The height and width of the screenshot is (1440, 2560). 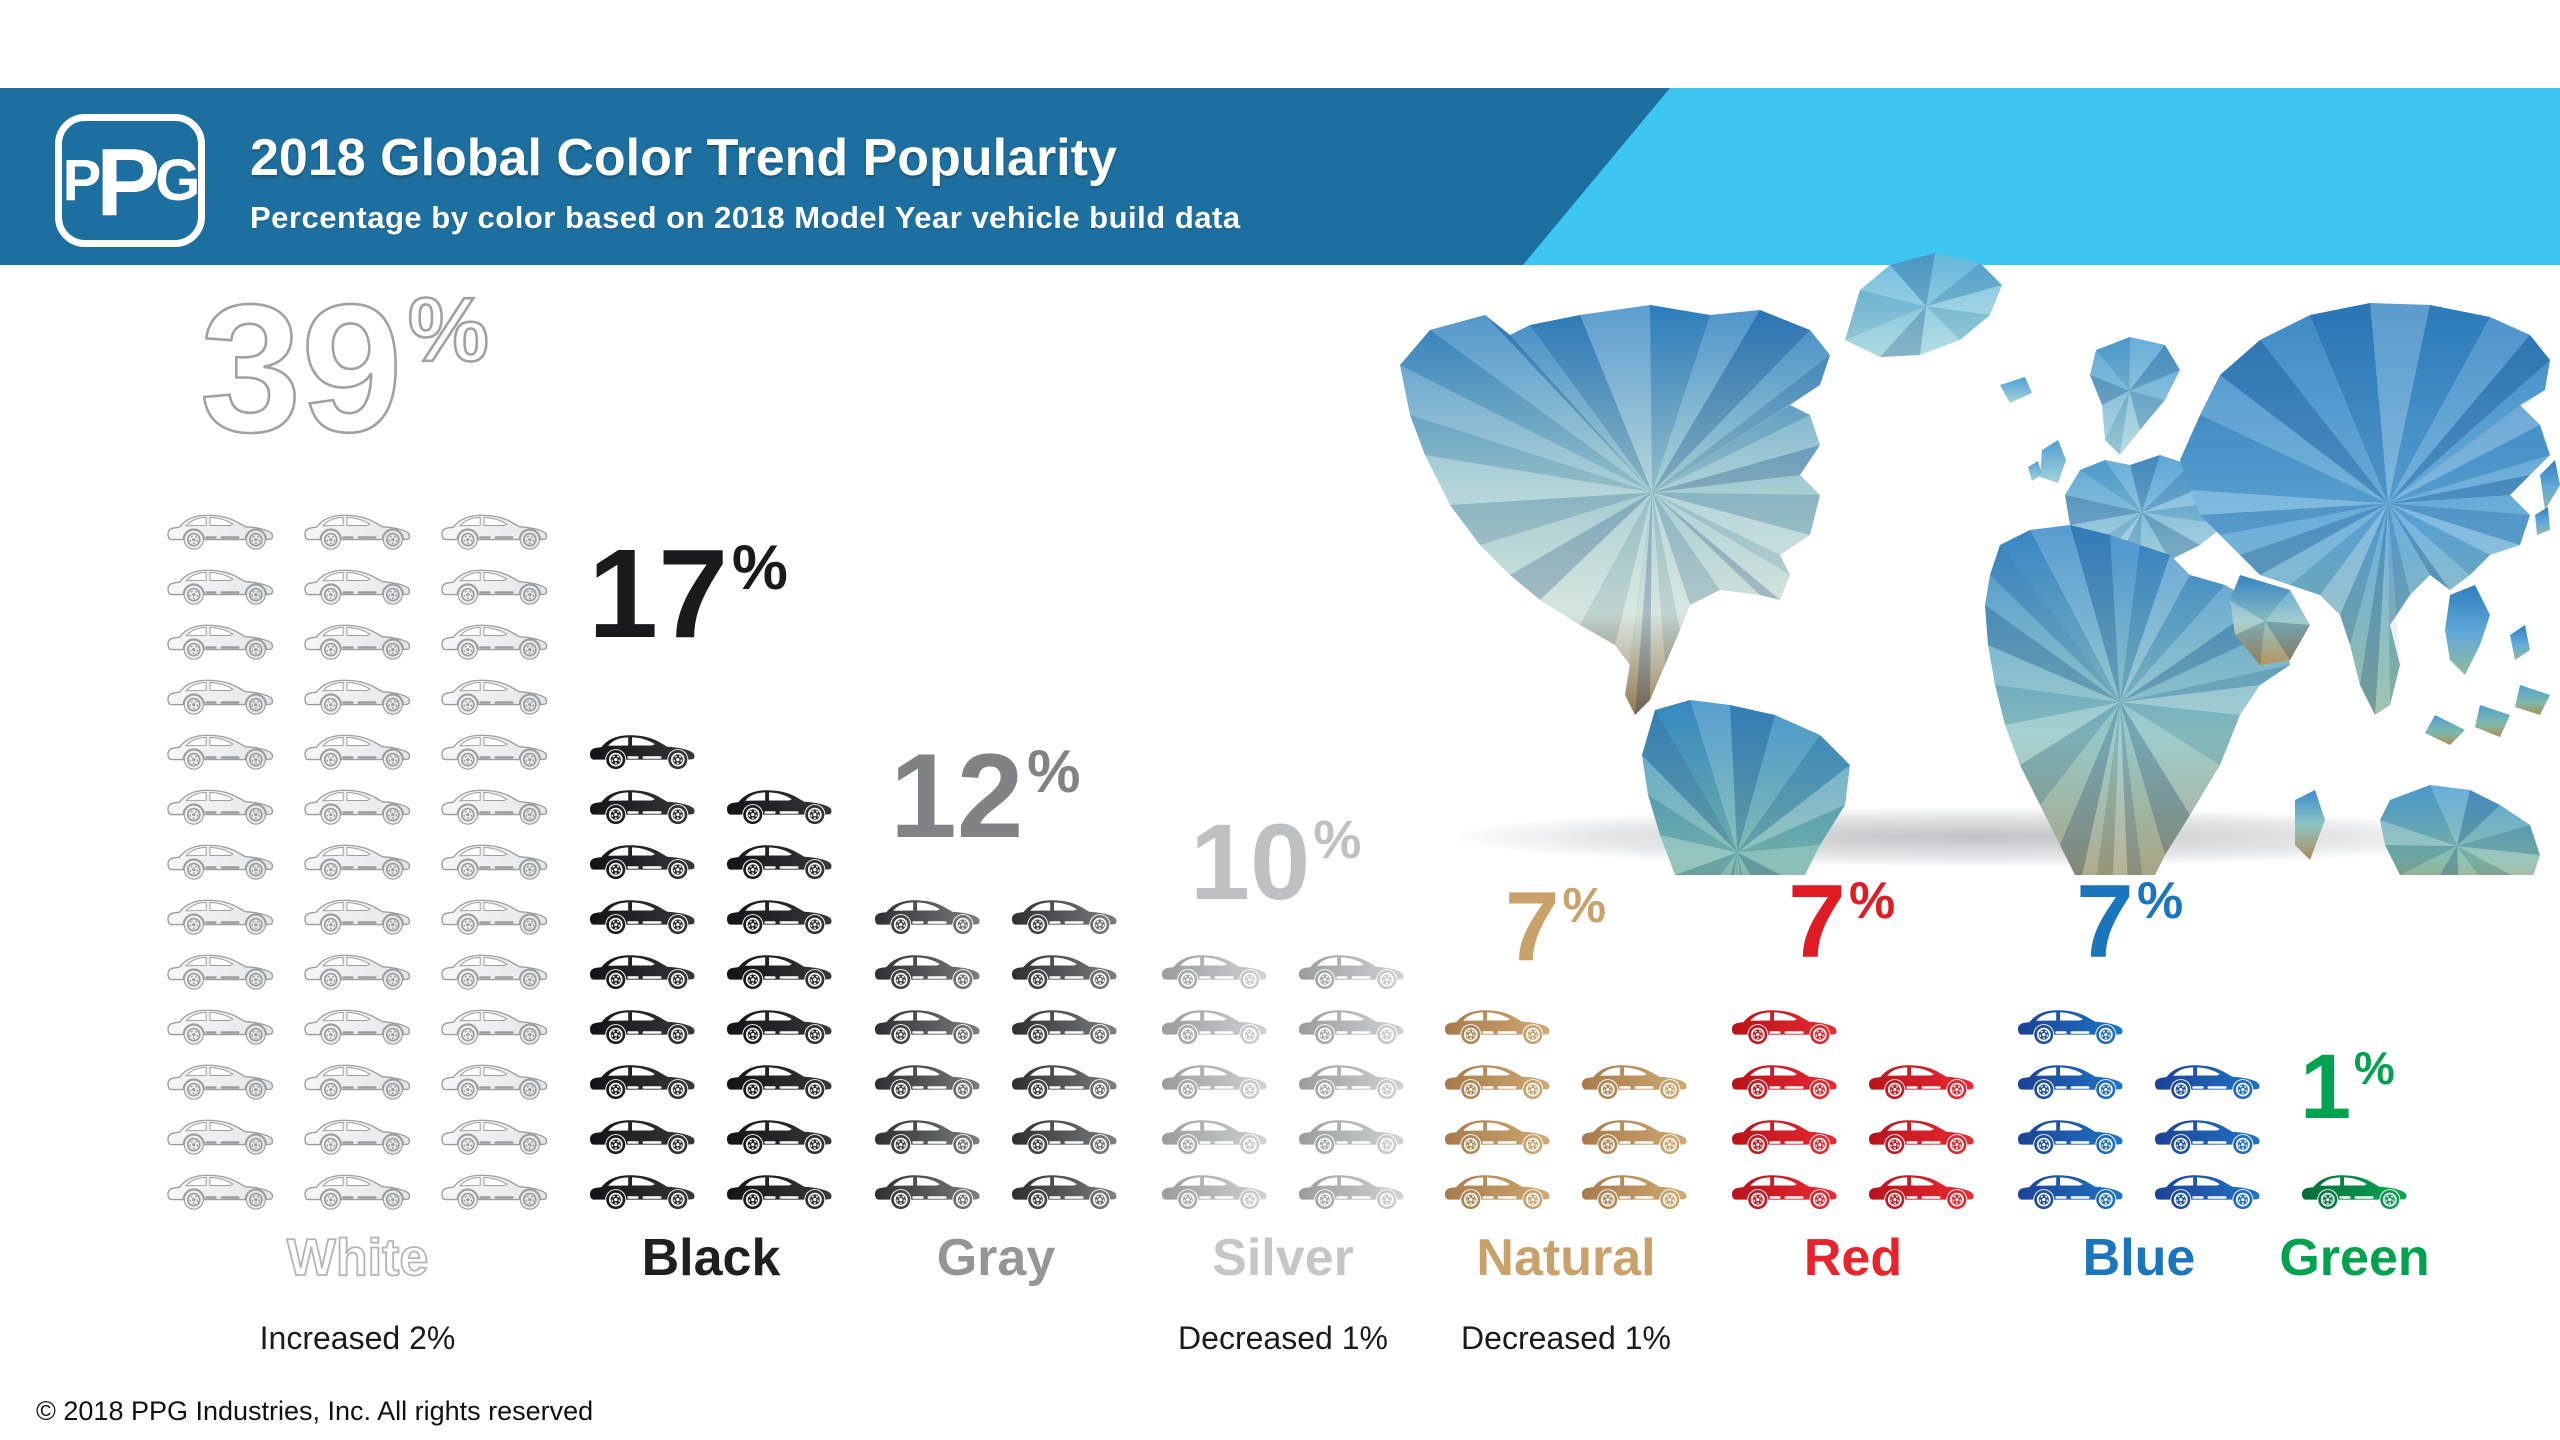 I want to click on category-label-black: Black, so click(x=711, y=1258).